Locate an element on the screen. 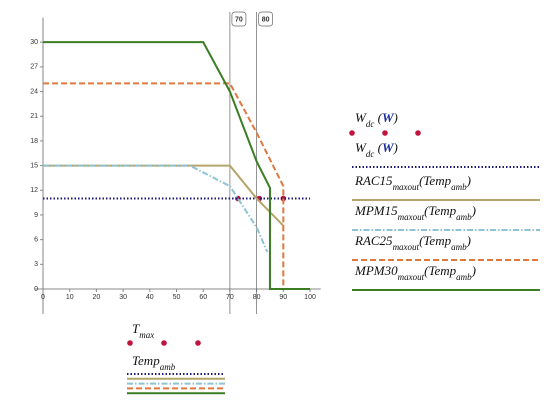 The width and height of the screenshot is (559, 400). legend-label: MPM30maxout(Tempamb) is located at coordinates (415, 272).